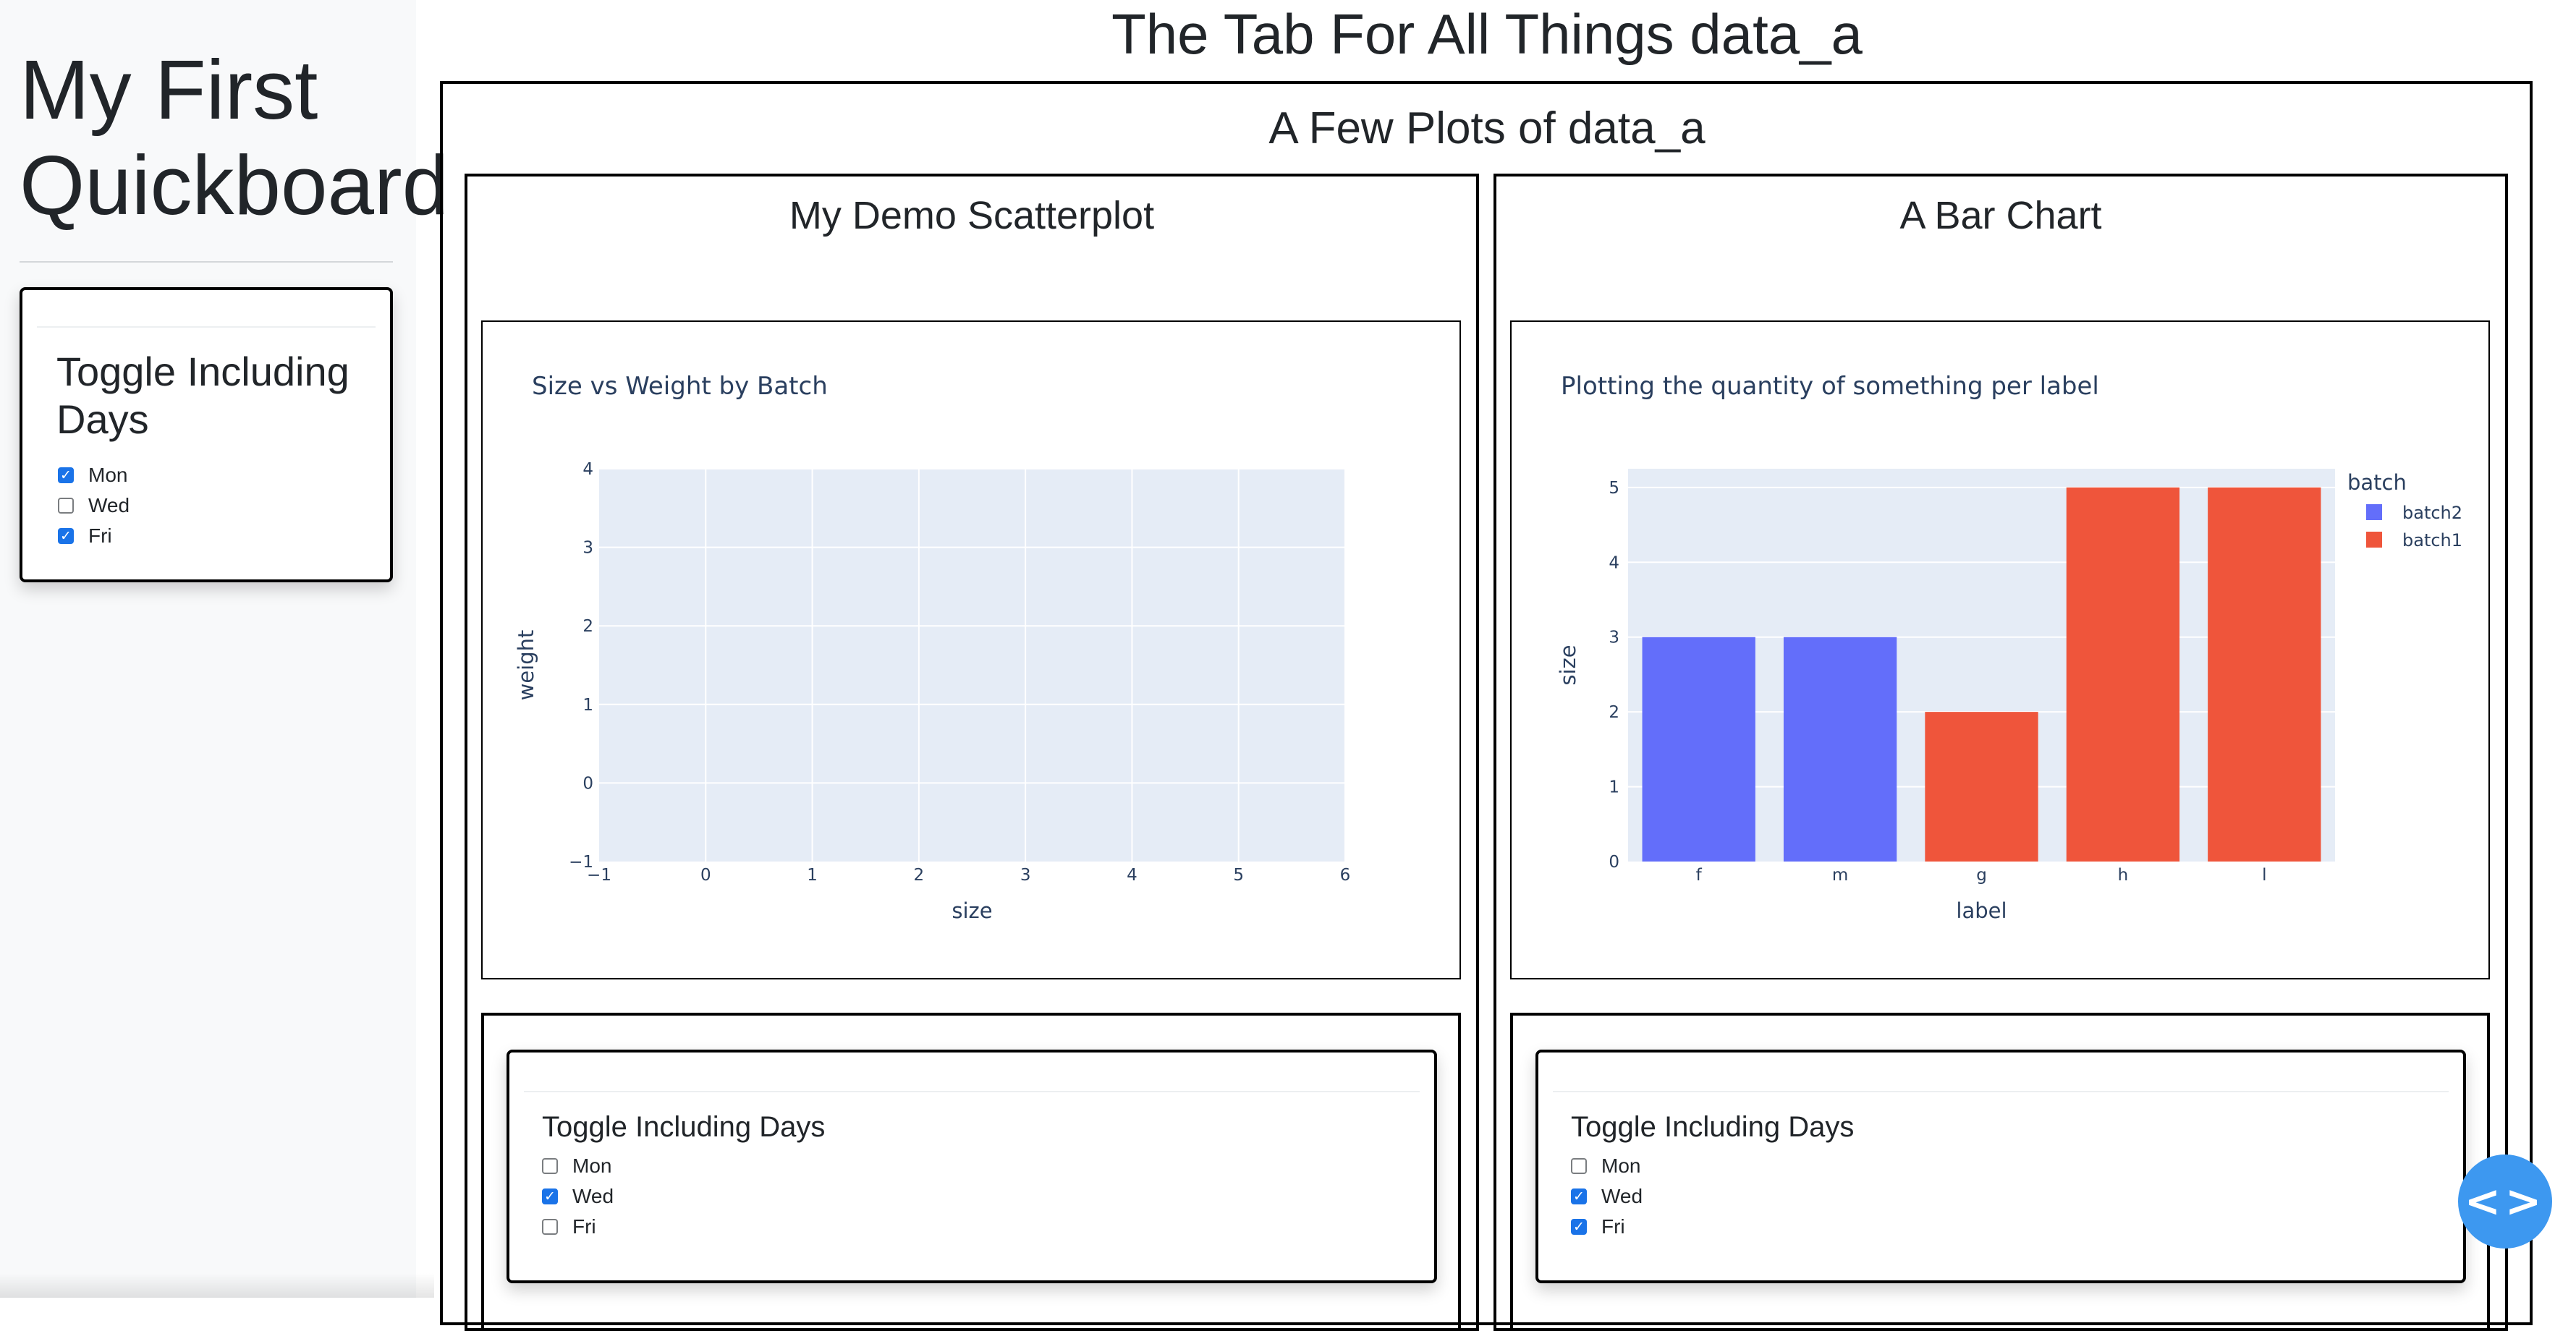 Image resolution: width=2576 pixels, height=1331 pixels. What do you see at coordinates (2377, 482) in the screenshot?
I see `legend-title: batch` at bounding box center [2377, 482].